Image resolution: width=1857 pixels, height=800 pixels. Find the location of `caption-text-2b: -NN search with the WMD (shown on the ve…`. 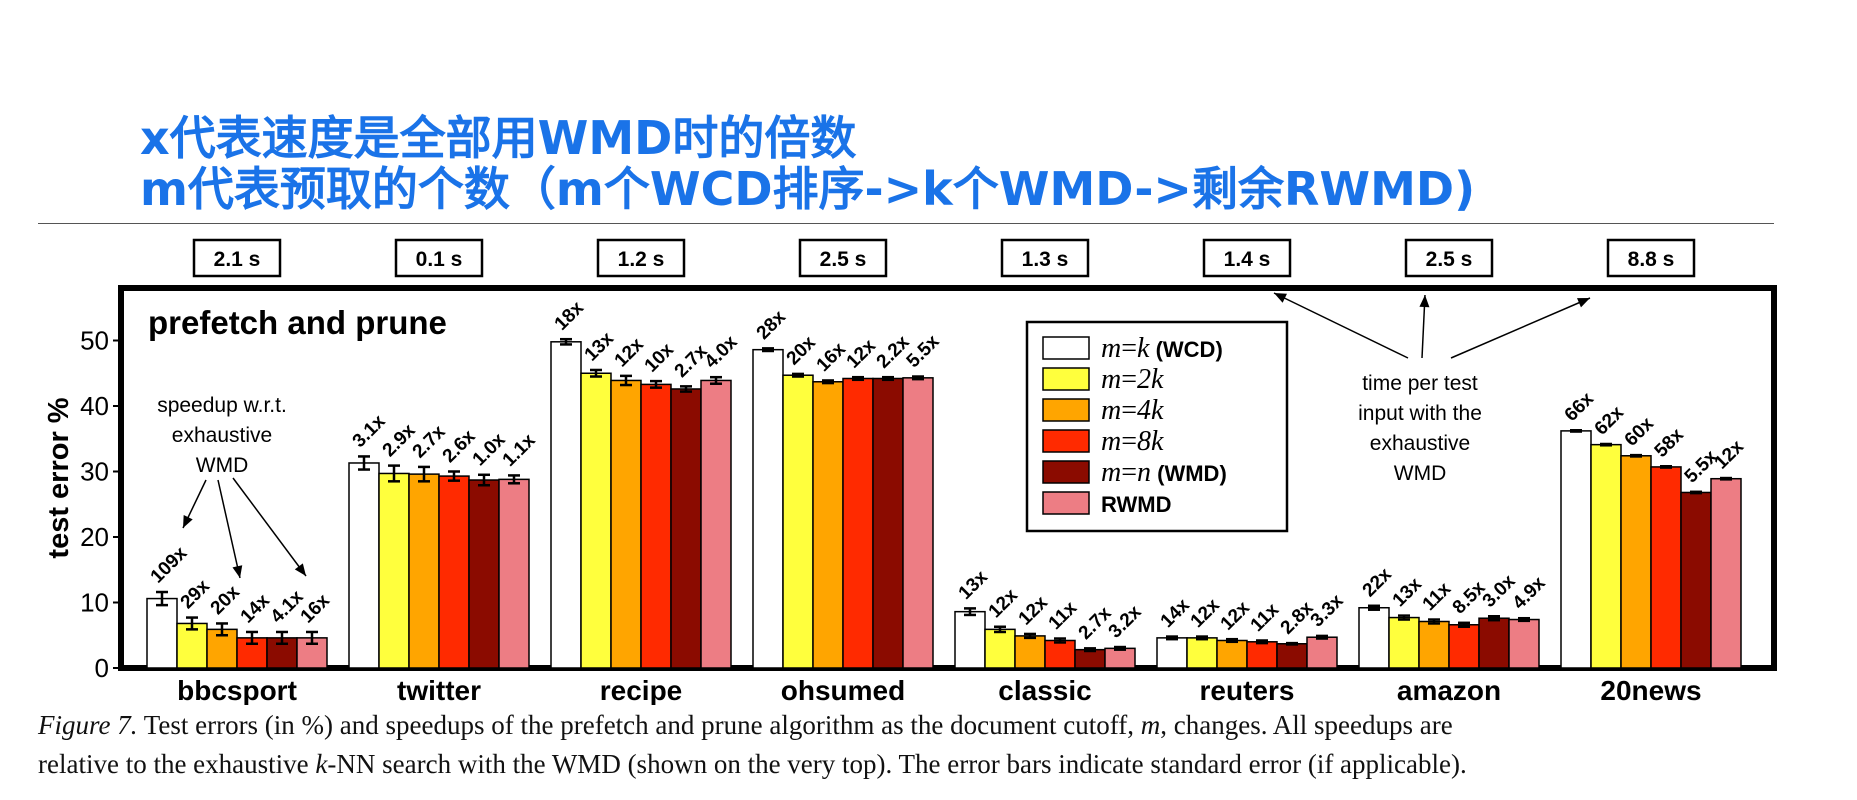

caption-text-2b: -NN search with the WMD (shown on the ve… is located at coordinates (897, 764).